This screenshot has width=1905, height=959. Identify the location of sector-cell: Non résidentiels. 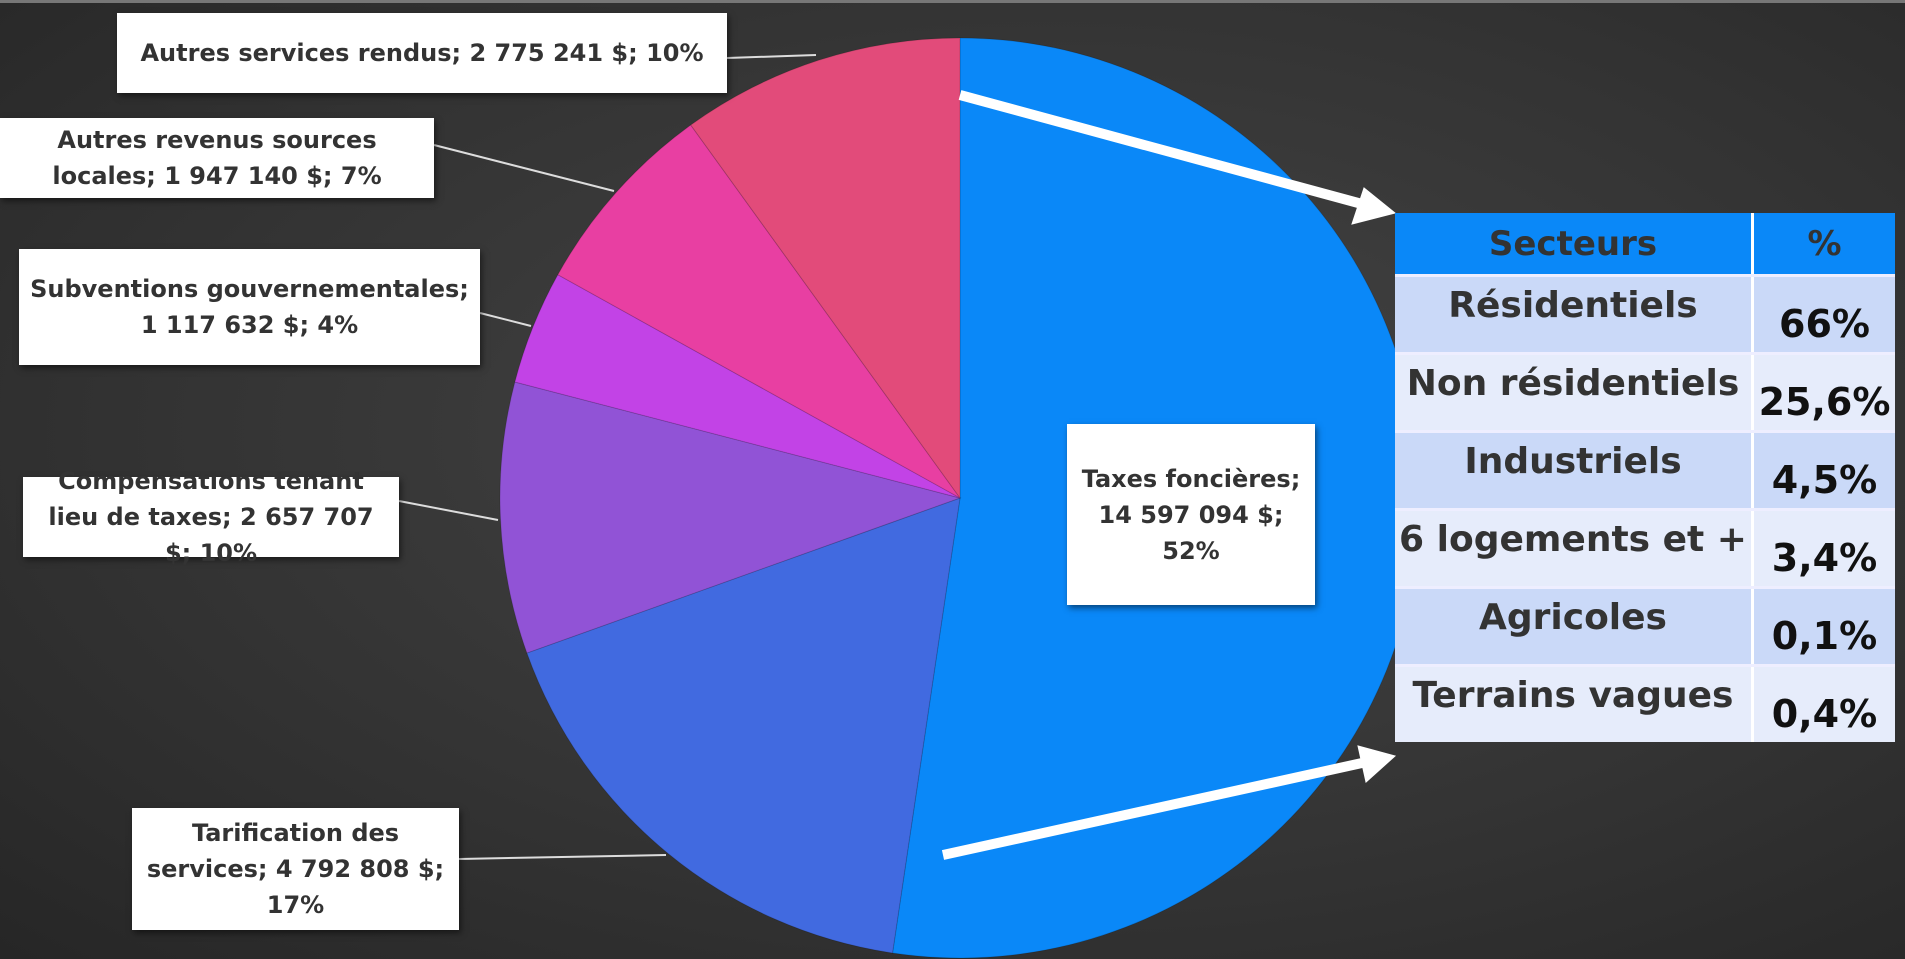
(1574, 392).